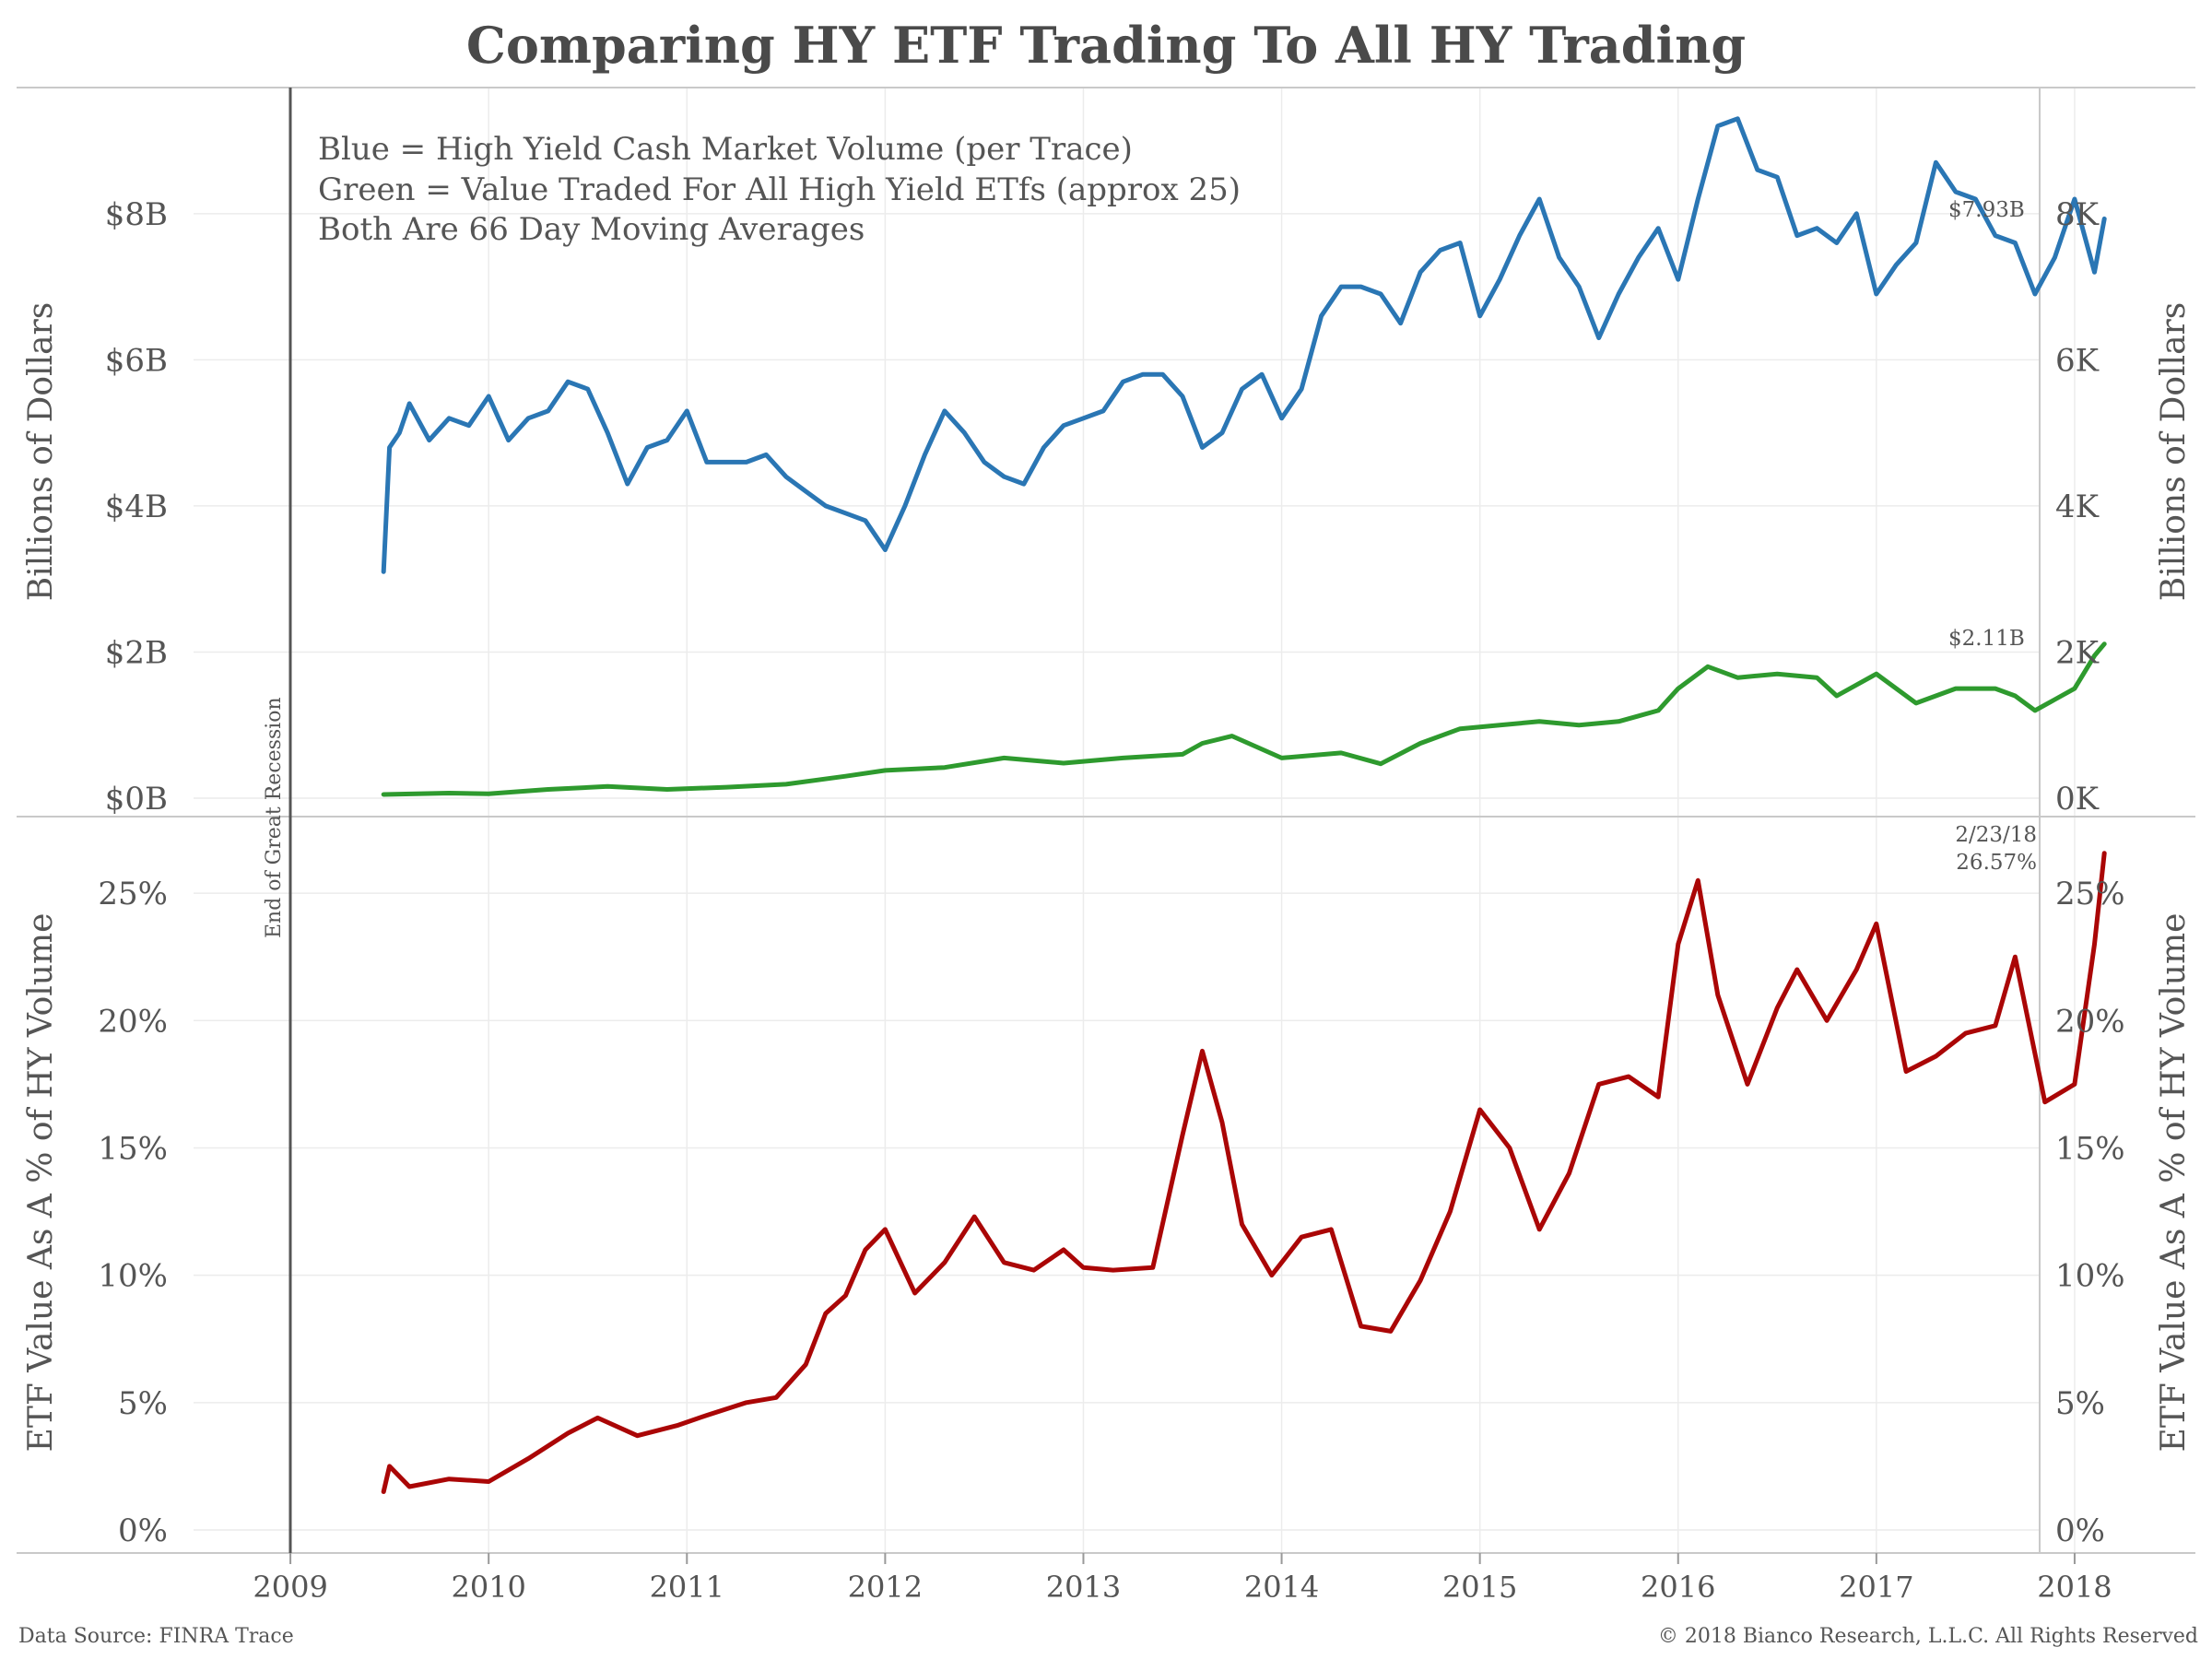  Describe the element at coordinates (2074, 1587) in the screenshot. I see `x-tick-label: 2018` at that location.